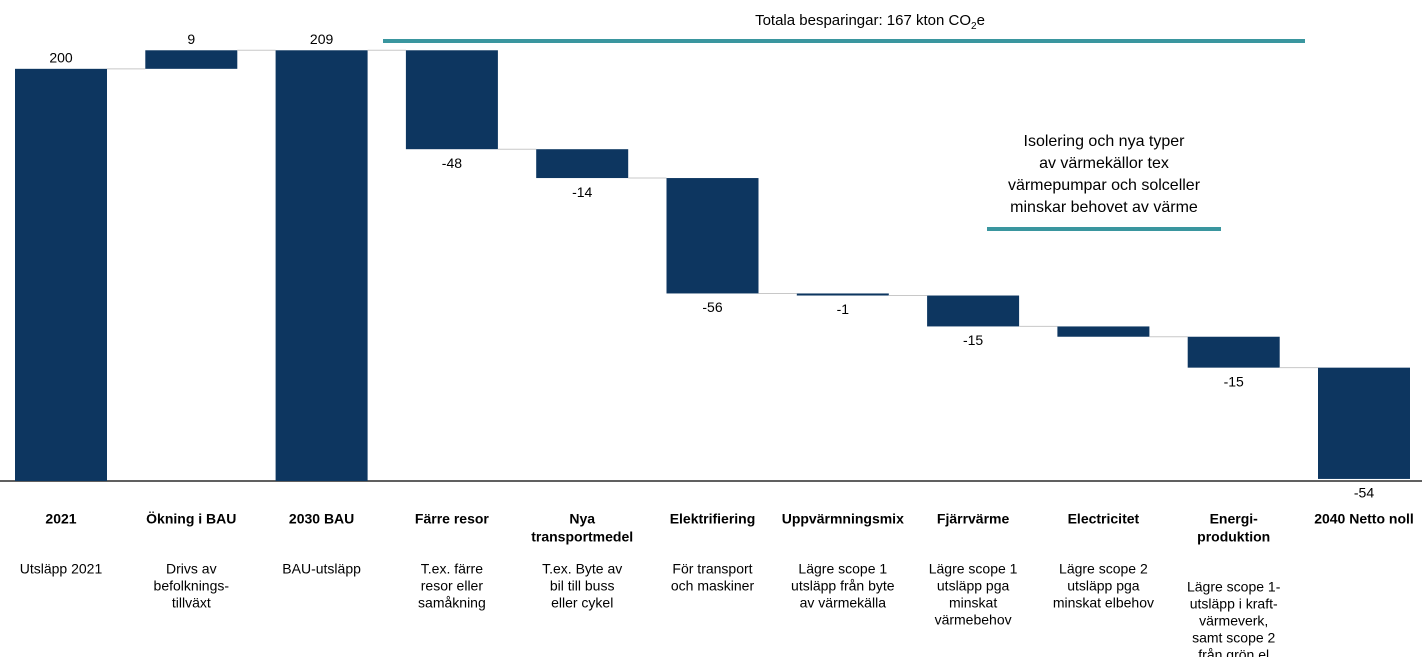 This screenshot has width=1422, height=662. I want to click on x-tick-label: transportmedel, so click(582, 537).